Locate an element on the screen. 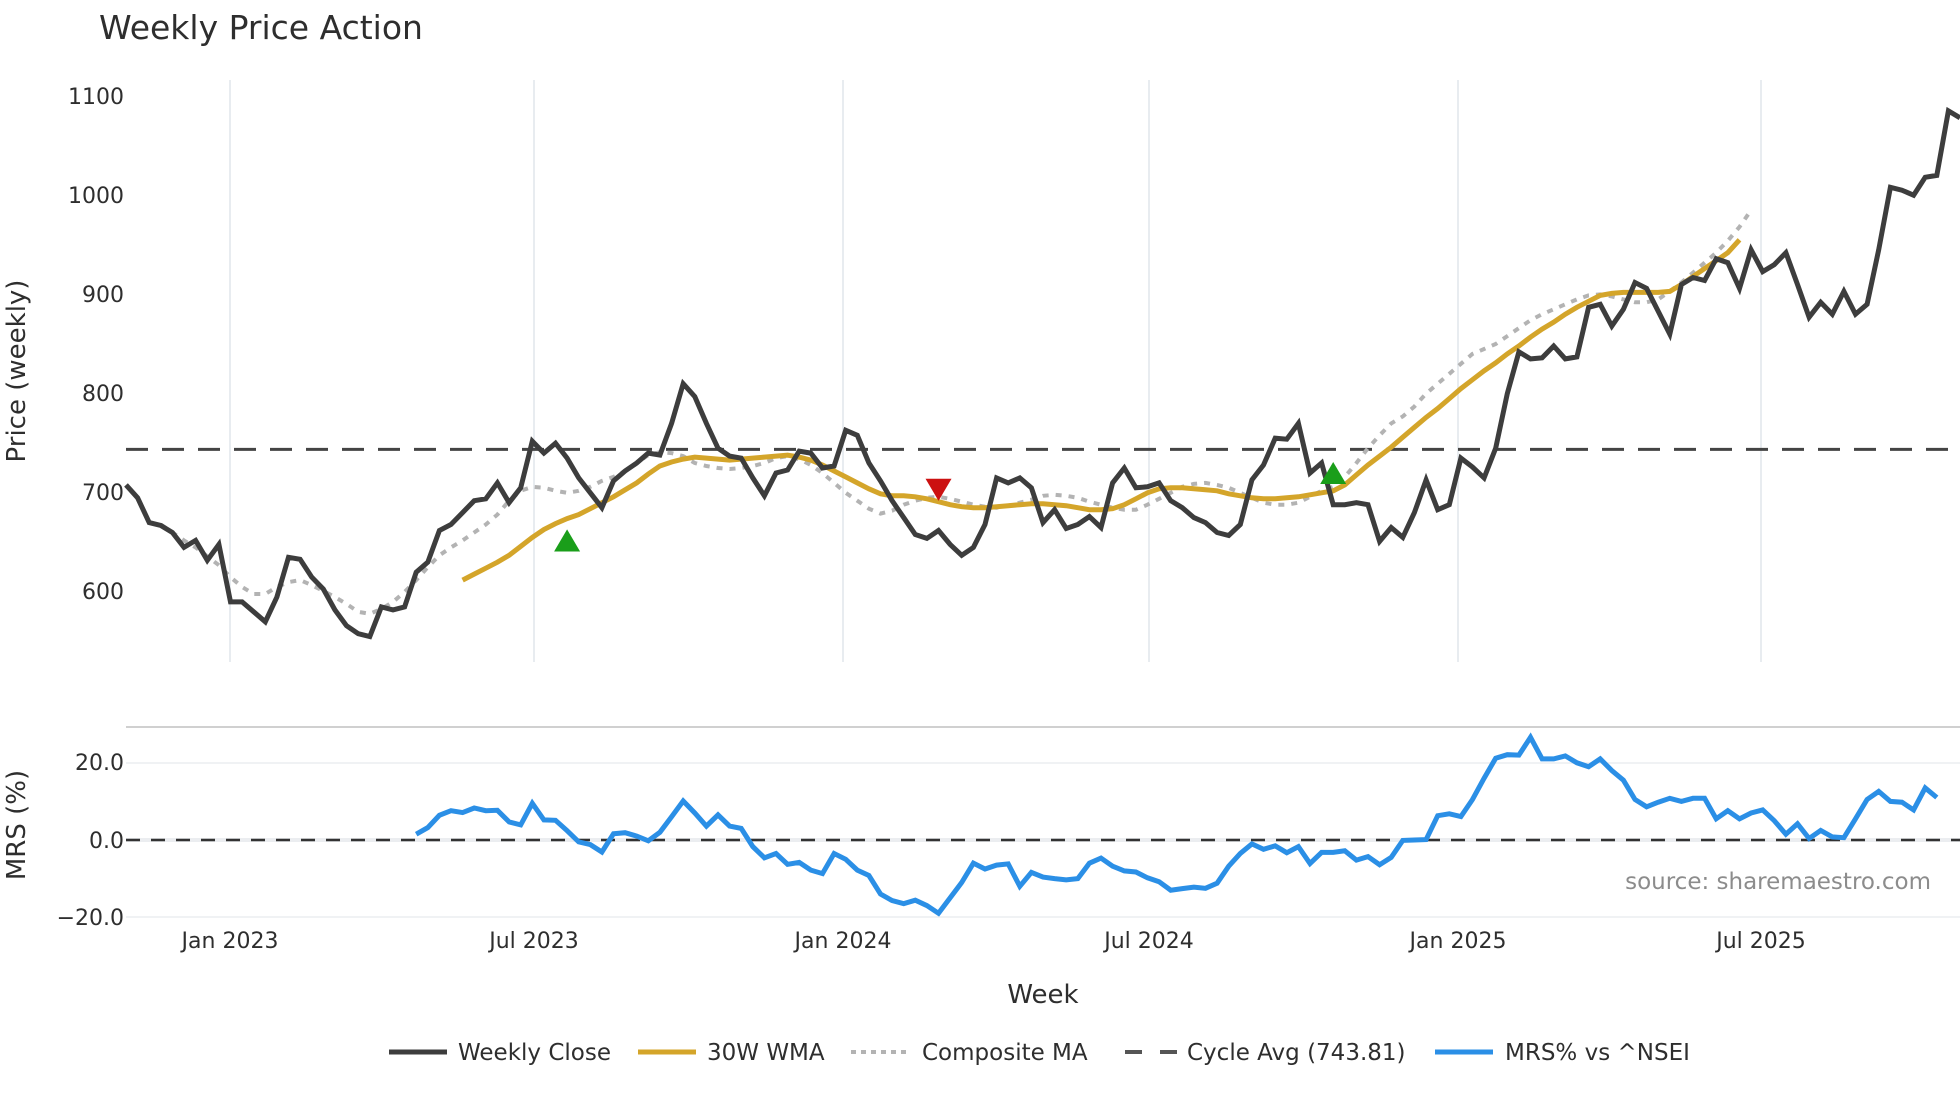  legend-composite-ma: Composite MA is located at coordinates (969, 1053).